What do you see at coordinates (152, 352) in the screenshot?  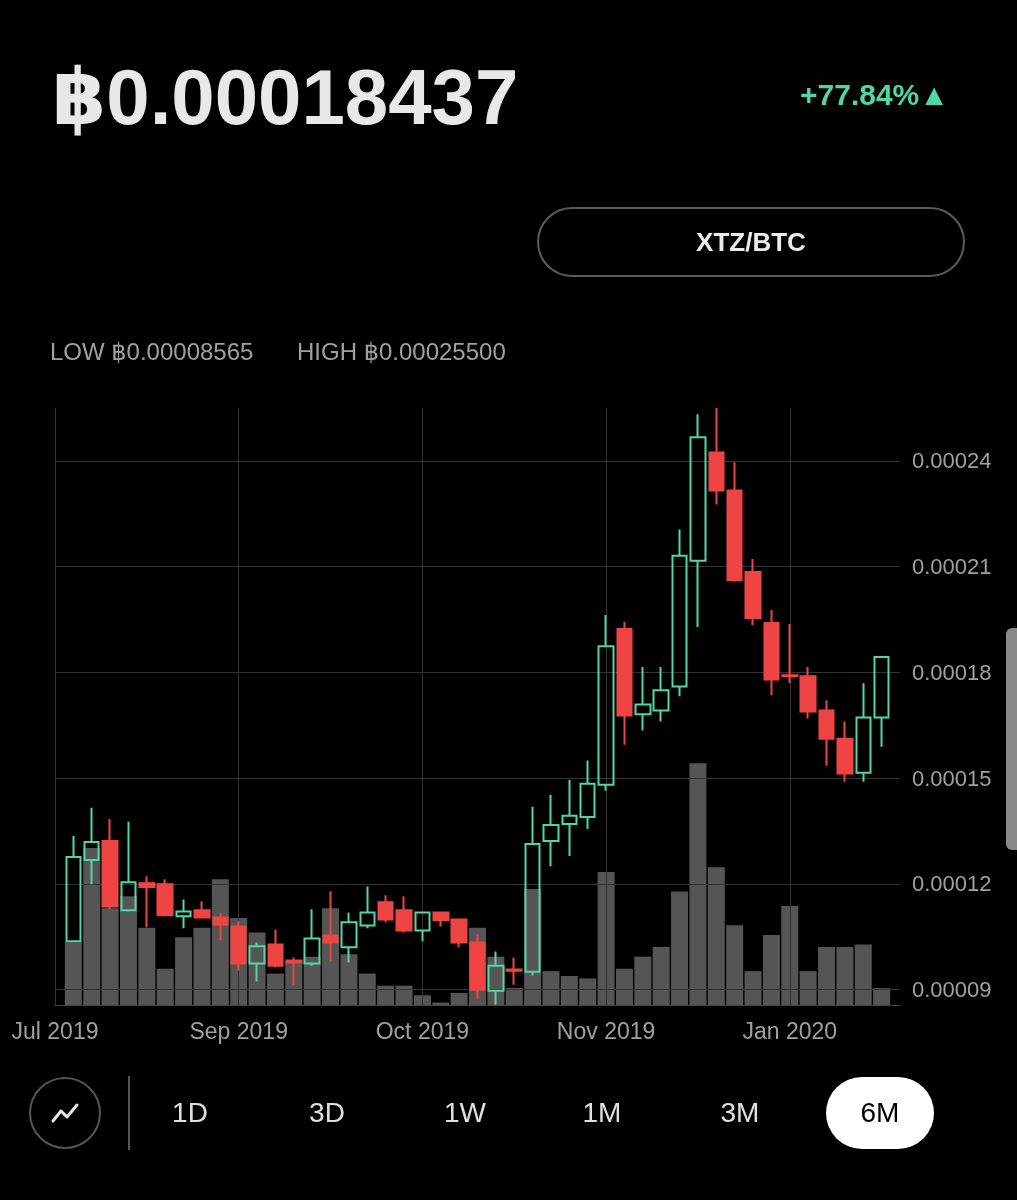 I see `text: LOW ฿0.00008565` at bounding box center [152, 352].